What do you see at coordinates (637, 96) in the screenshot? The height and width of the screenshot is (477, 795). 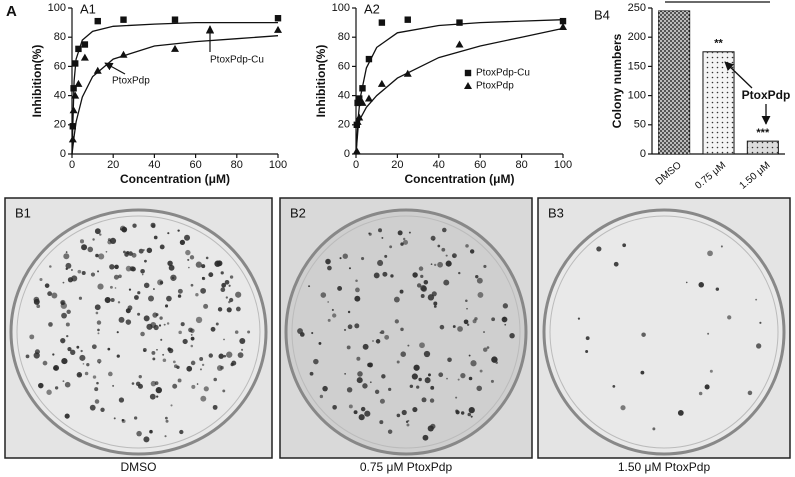 I see `y-tick-label: 100` at bounding box center [637, 96].